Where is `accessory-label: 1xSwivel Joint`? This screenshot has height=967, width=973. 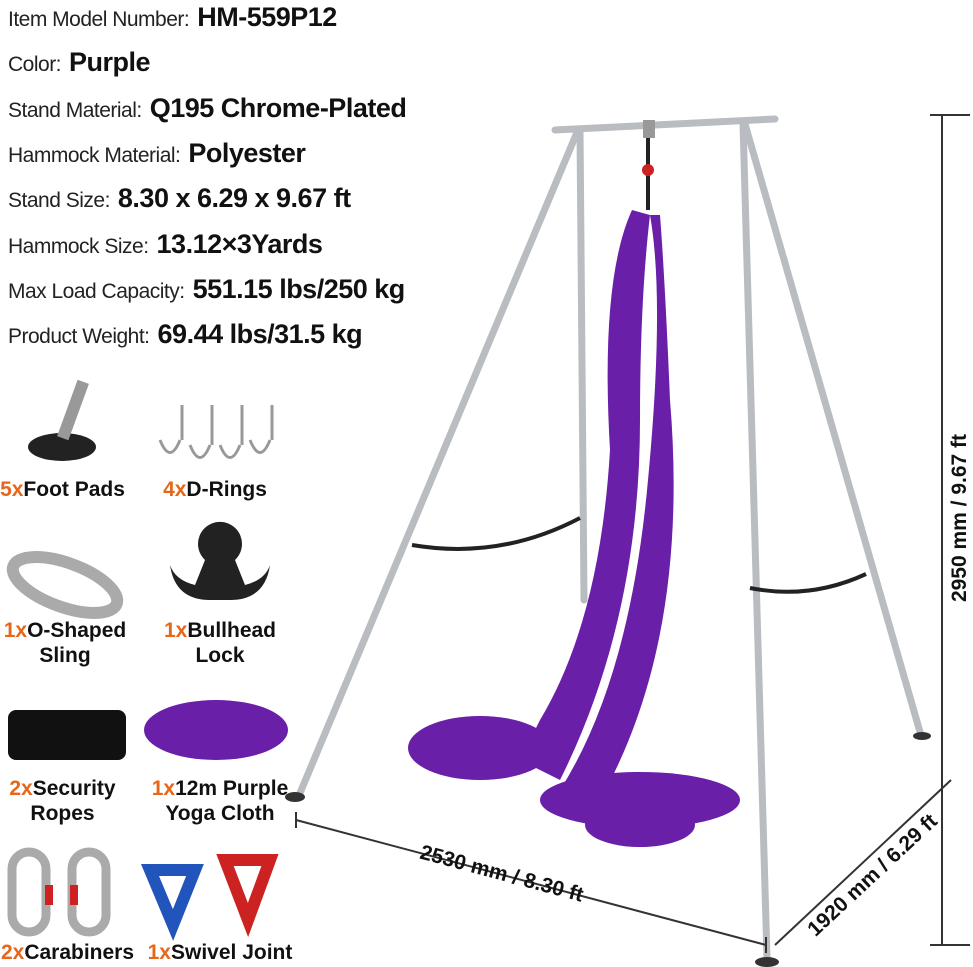 accessory-label: 1xSwivel Joint is located at coordinates (220, 952).